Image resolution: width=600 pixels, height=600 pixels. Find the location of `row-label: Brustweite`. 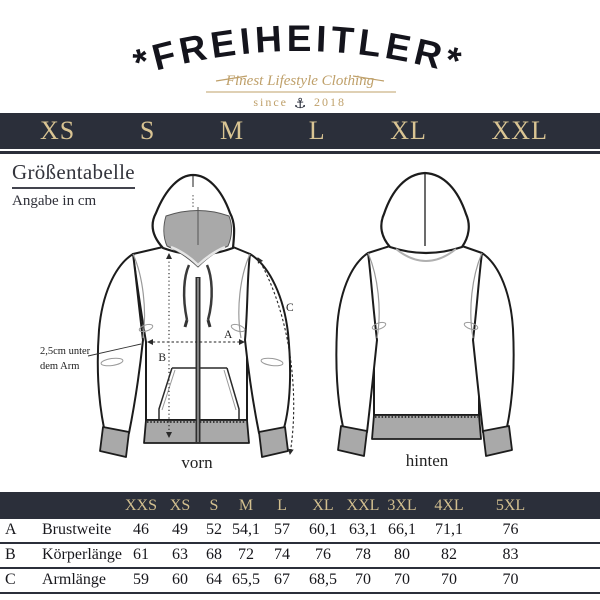

row-label: Brustweite is located at coordinates (74, 531).